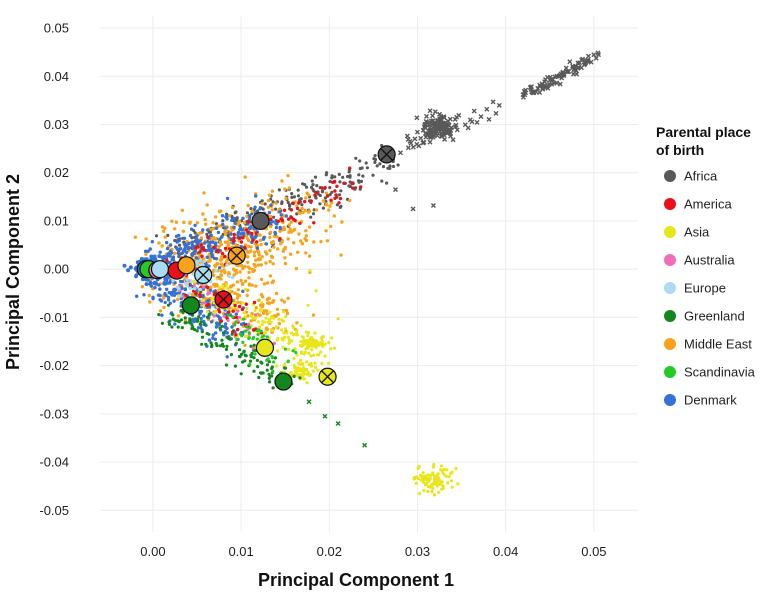 The image size is (768, 594). I want to click on legend-swatch, so click(670, 176).